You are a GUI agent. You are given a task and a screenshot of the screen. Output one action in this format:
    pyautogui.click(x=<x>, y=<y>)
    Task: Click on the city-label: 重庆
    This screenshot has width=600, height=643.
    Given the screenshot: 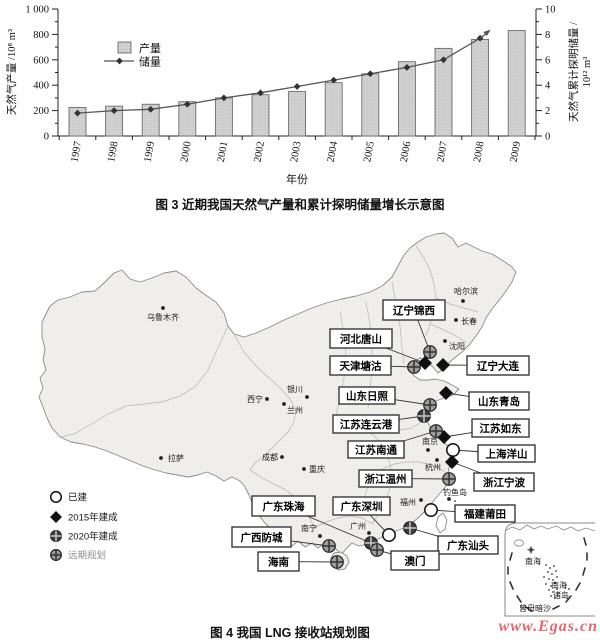 What is the action you would take?
    pyautogui.click(x=317, y=469)
    